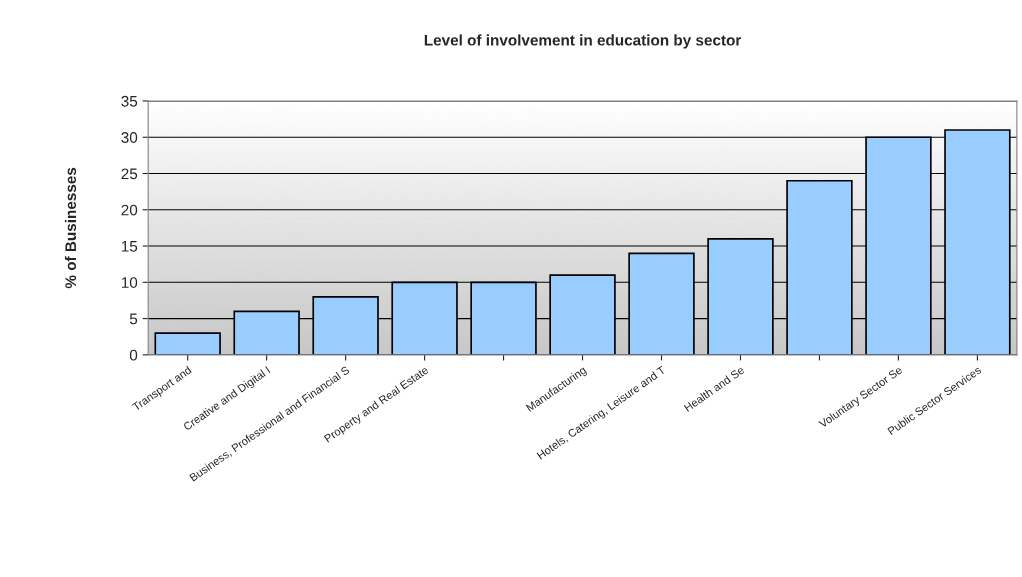  What do you see at coordinates (129, 174) in the screenshot?
I see `y-tick-label: 25` at bounding box center [129, 174].